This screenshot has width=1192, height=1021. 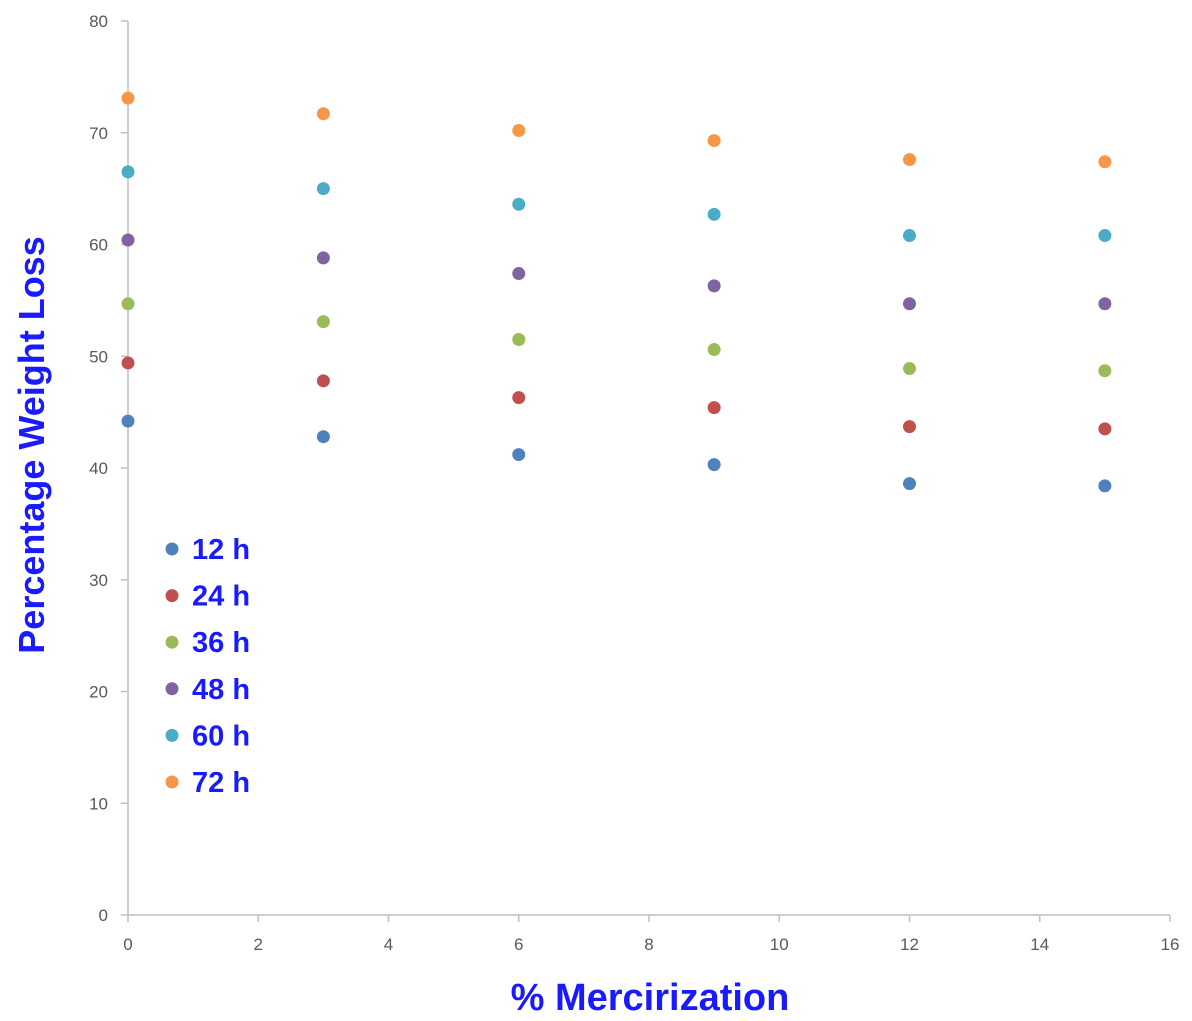 What do you see at coordinates (779, 944) in the screenshot?
I see `x-tick-label: 10` at bounding box center [779, 944].